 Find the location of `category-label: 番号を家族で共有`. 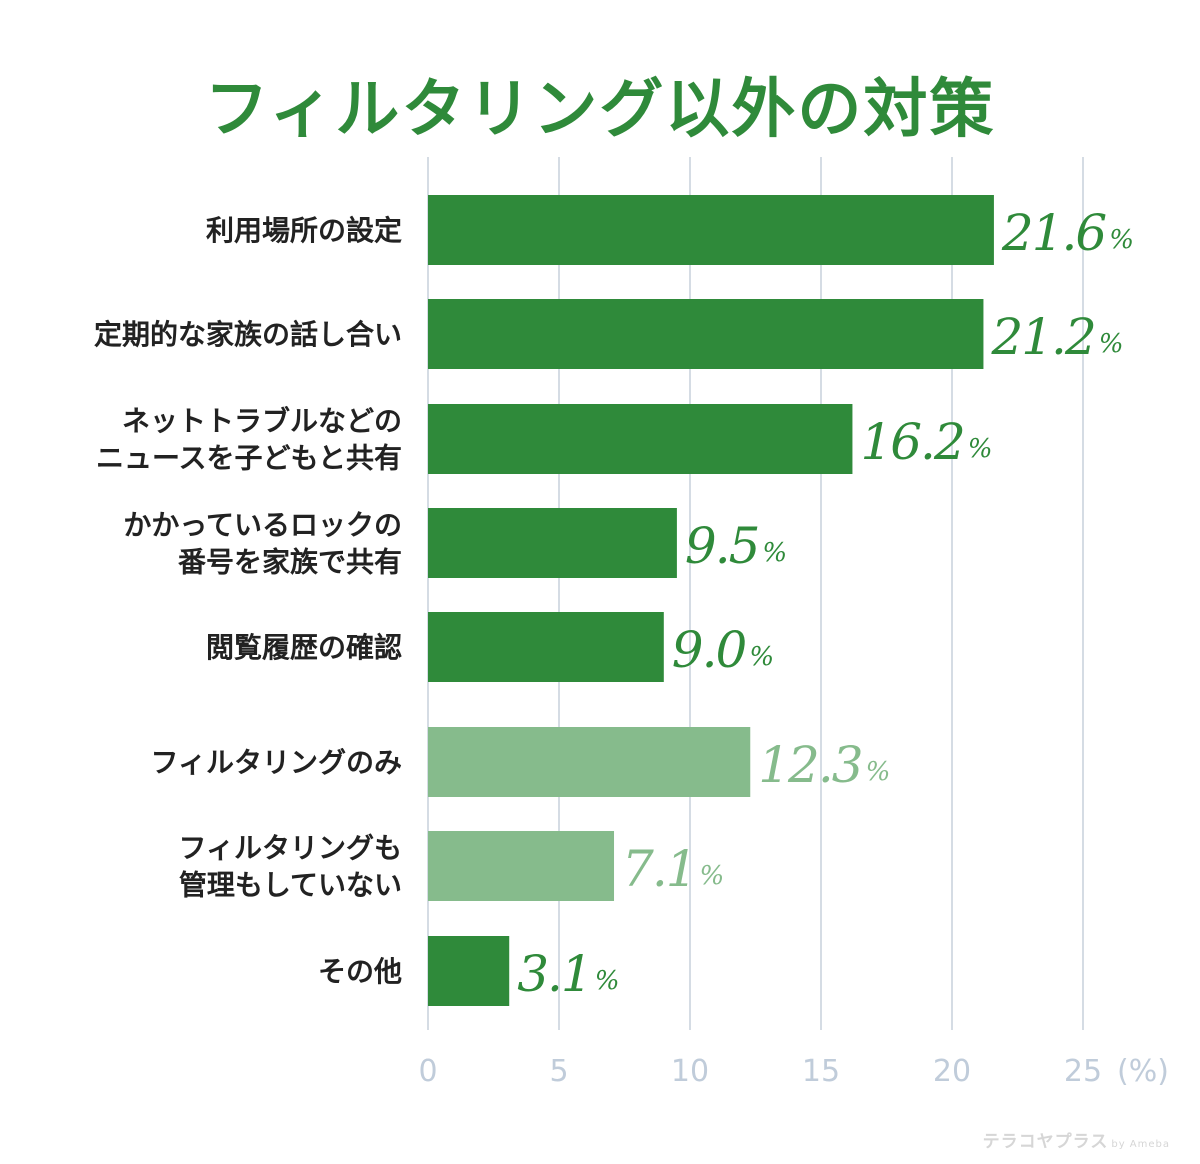

category-label: 番号を家族で共有 is located at coordinates (290, 562).